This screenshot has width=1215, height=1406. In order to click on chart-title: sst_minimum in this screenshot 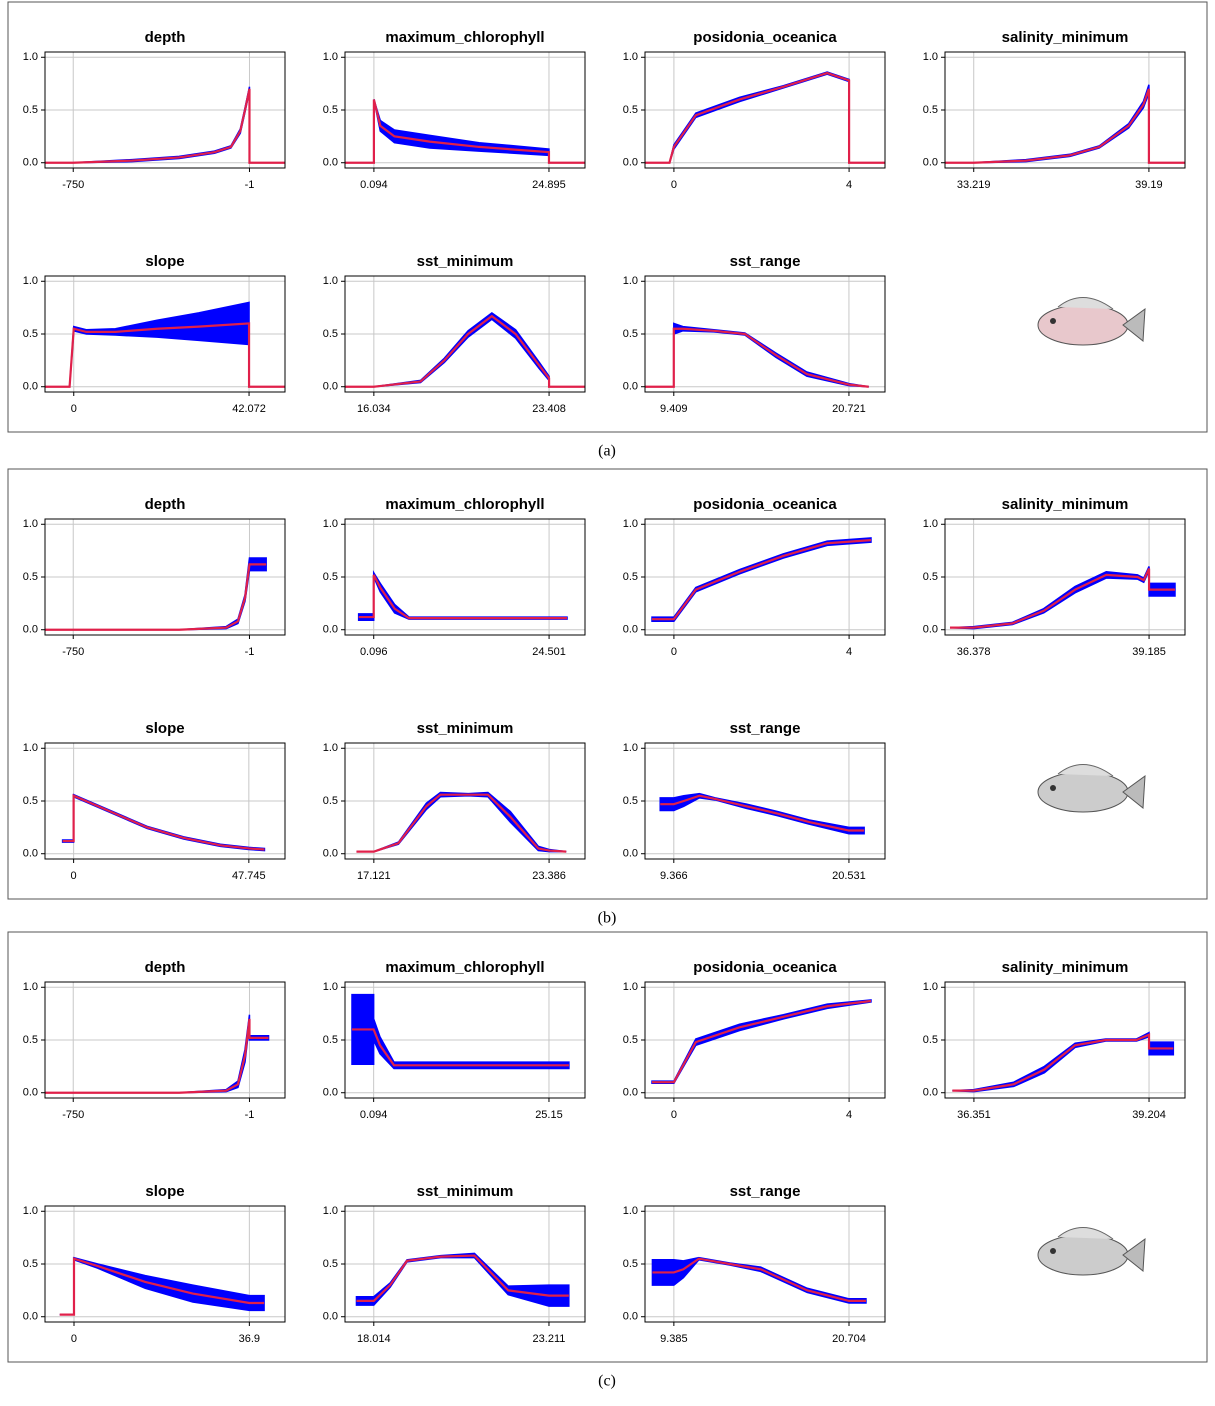, I will do `click(465, 1191)`.